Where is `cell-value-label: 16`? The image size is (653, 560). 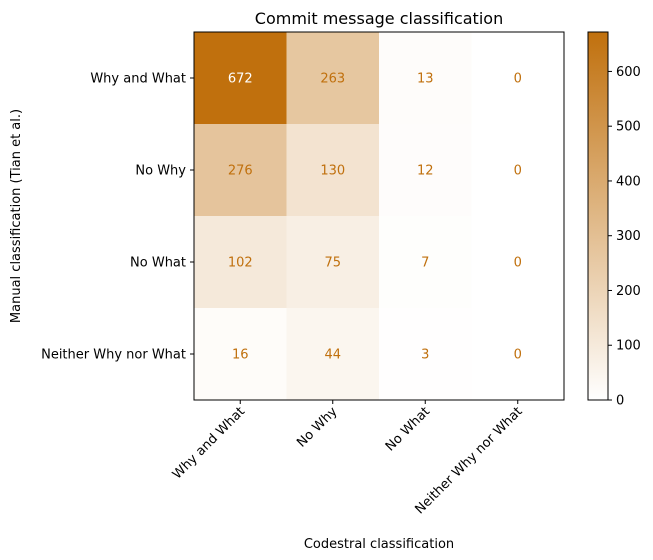 cell-value-label: 16 is located at coordinates (240, 355).